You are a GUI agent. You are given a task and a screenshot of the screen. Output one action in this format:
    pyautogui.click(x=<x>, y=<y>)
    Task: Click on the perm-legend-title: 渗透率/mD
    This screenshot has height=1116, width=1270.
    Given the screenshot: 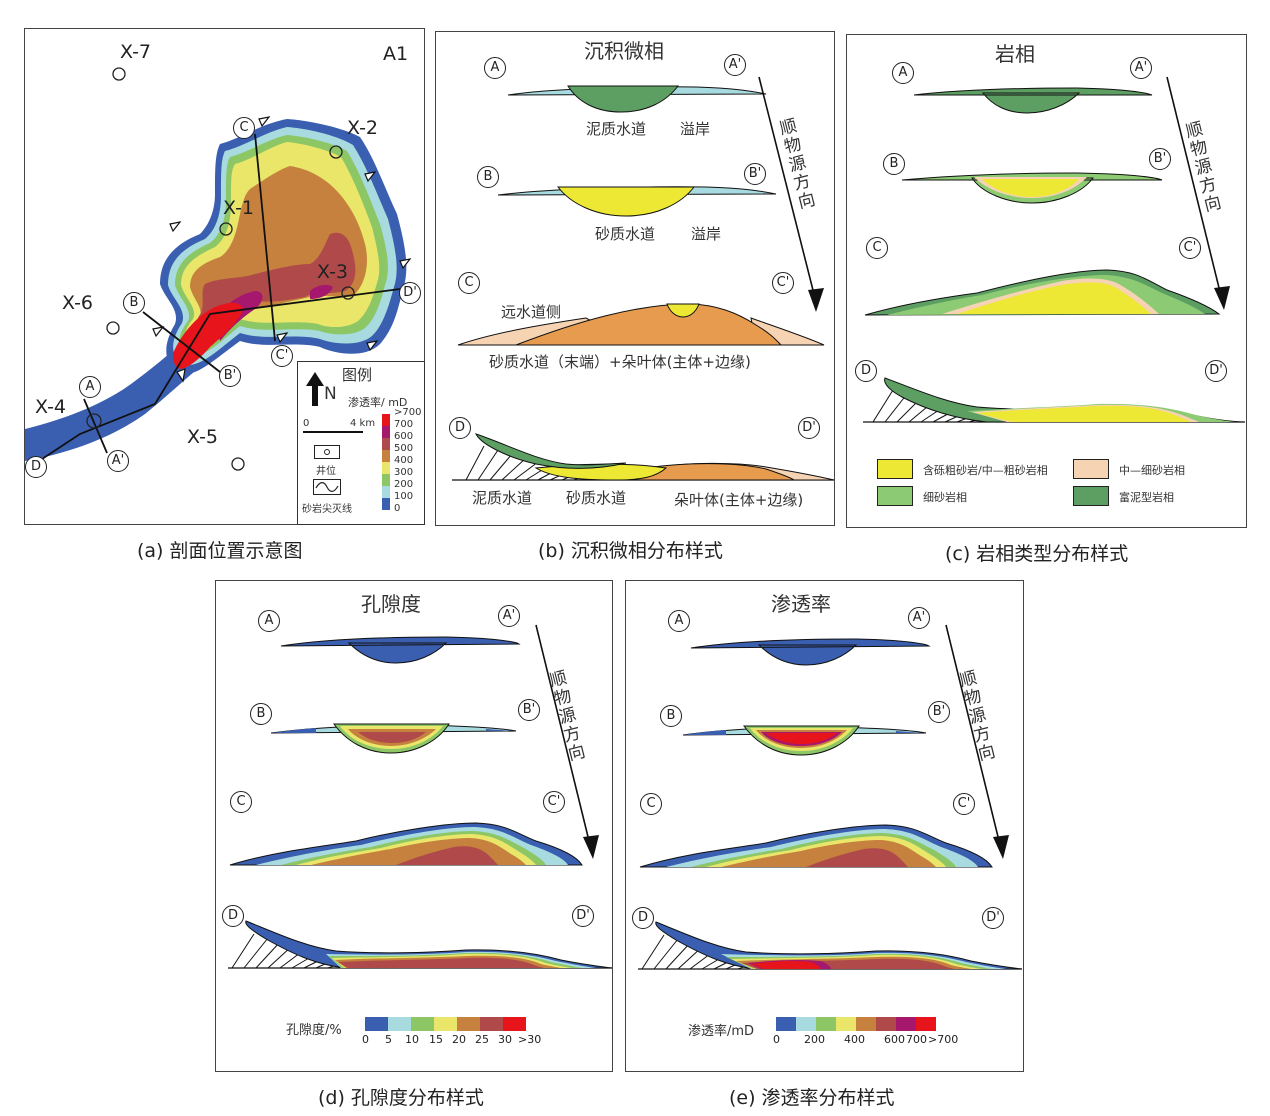 What is the action you would take?
    pyautogui.click(x=721, y=1031)
    